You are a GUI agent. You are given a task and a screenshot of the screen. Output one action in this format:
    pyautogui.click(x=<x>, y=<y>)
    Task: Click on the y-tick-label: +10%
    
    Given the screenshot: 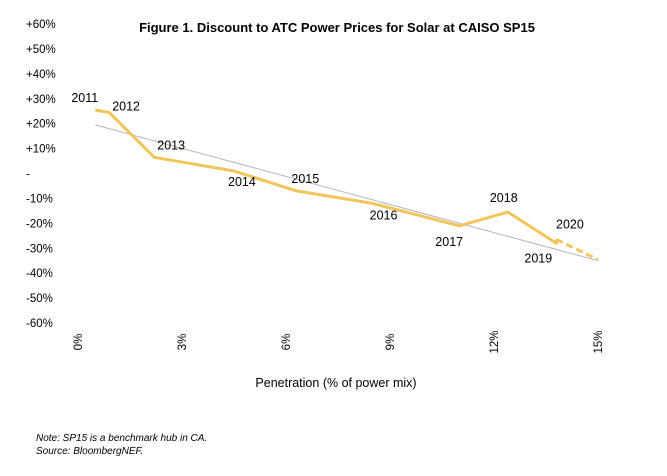 What is the action you would take?
    pyautogui.click(x=41, y=150)
    